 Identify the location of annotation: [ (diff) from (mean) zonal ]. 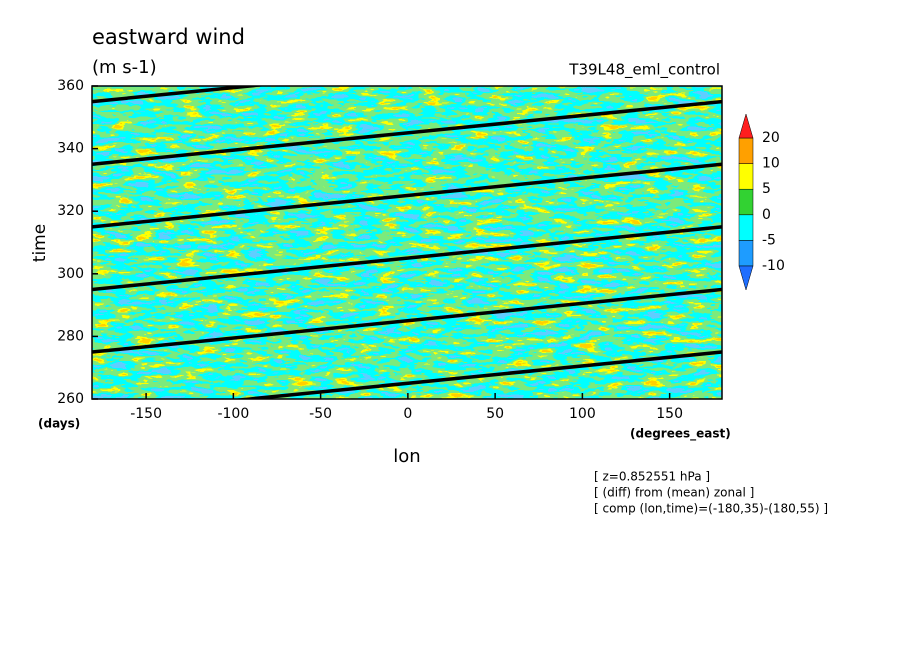
(674, 493).